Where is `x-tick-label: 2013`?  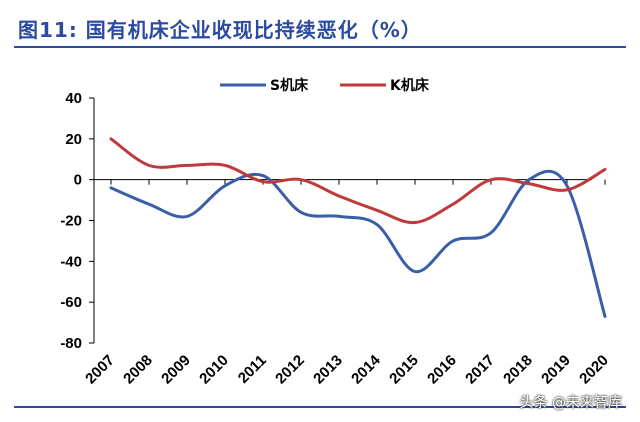 x-tick-label: 2013 is located at coordinates (328, 370).